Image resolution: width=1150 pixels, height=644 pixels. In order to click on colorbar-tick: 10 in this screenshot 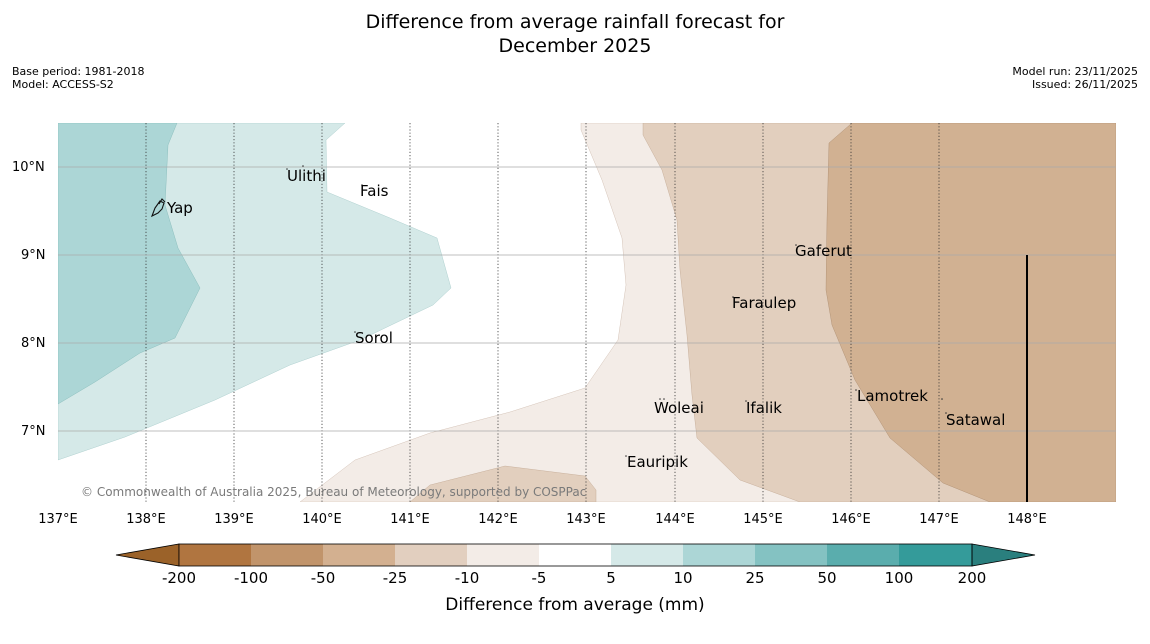, I will do `click(682, 578)`.